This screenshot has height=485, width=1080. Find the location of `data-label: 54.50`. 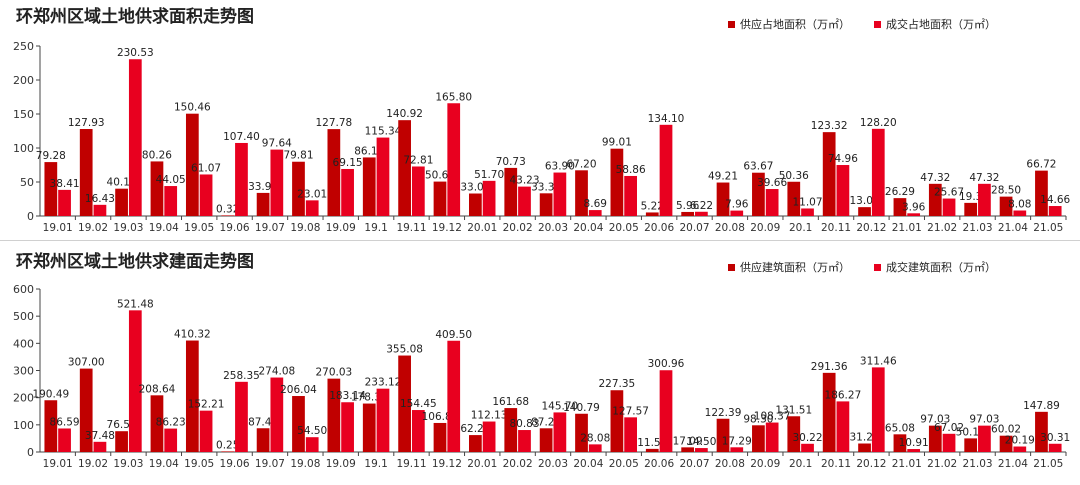

data-label: 54.50 is located at coordinates (312, 431).